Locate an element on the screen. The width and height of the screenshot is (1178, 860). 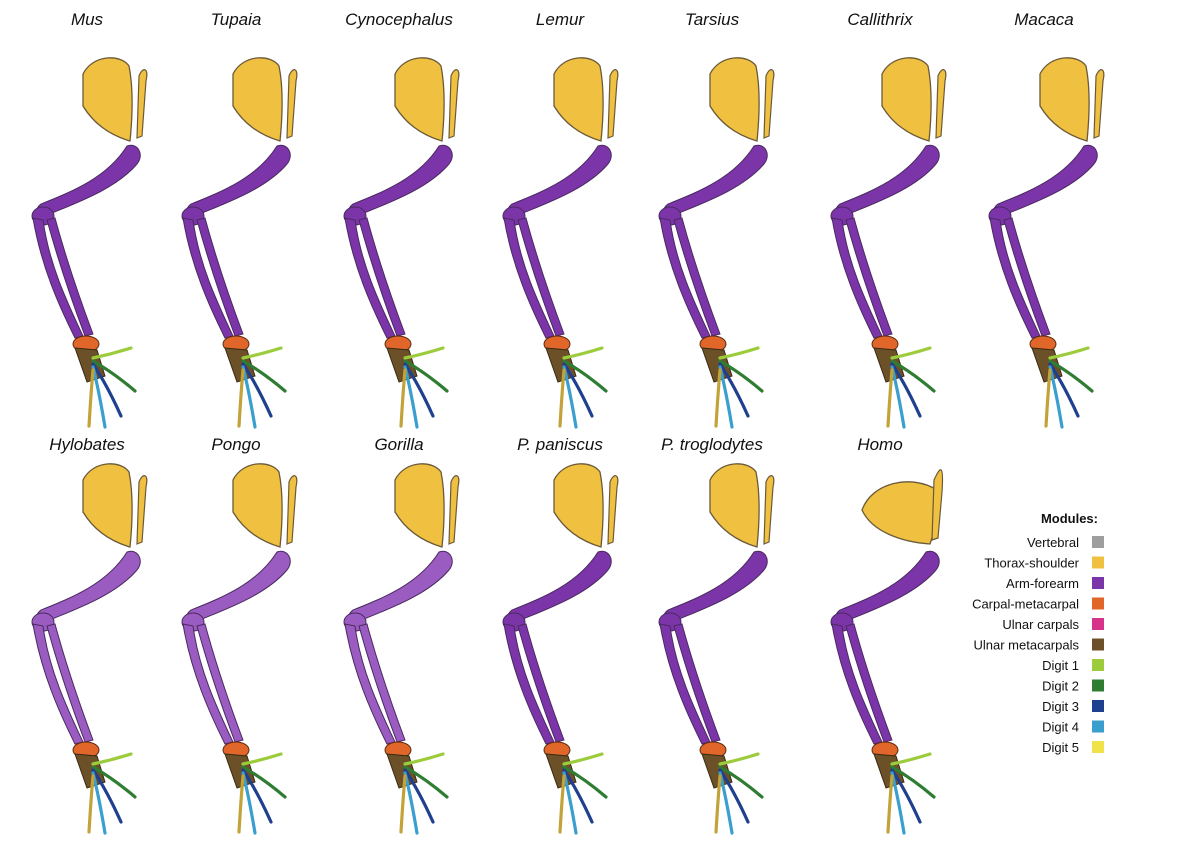
legend-label: Arm-forearm is located at coordinates (1042, 583).